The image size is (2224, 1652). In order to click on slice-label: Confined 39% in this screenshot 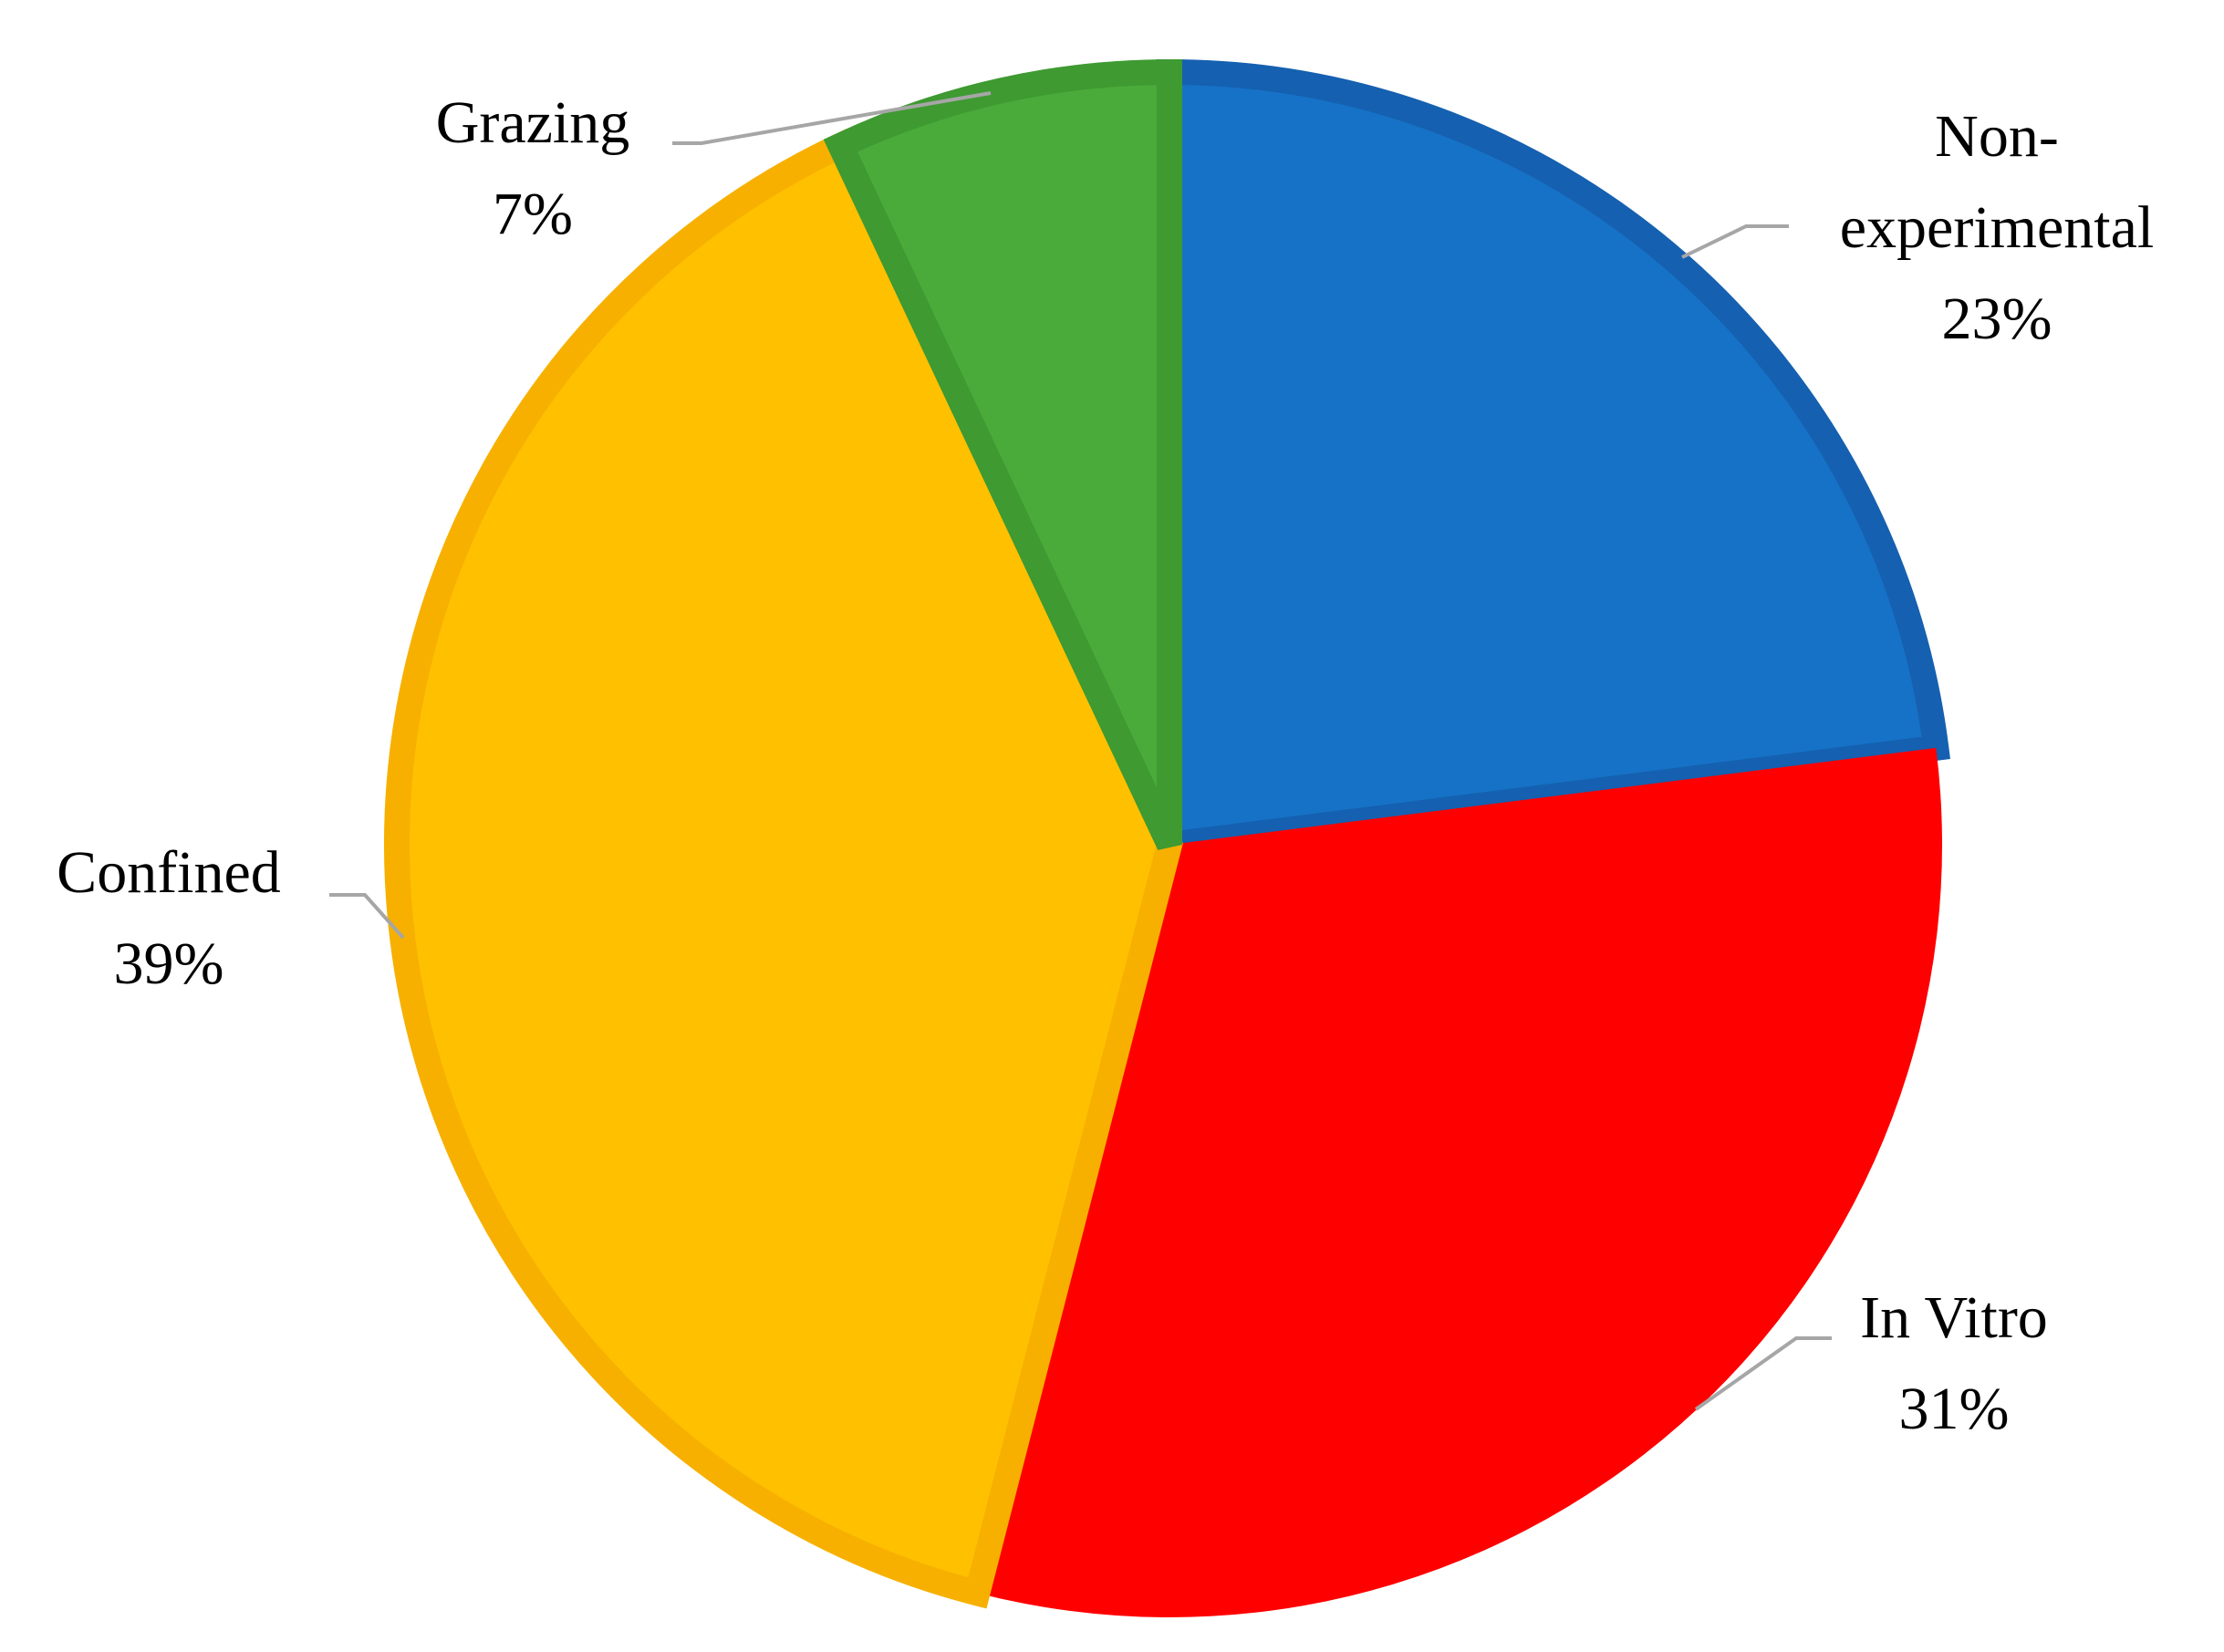, I will do `click(169, 919)`.